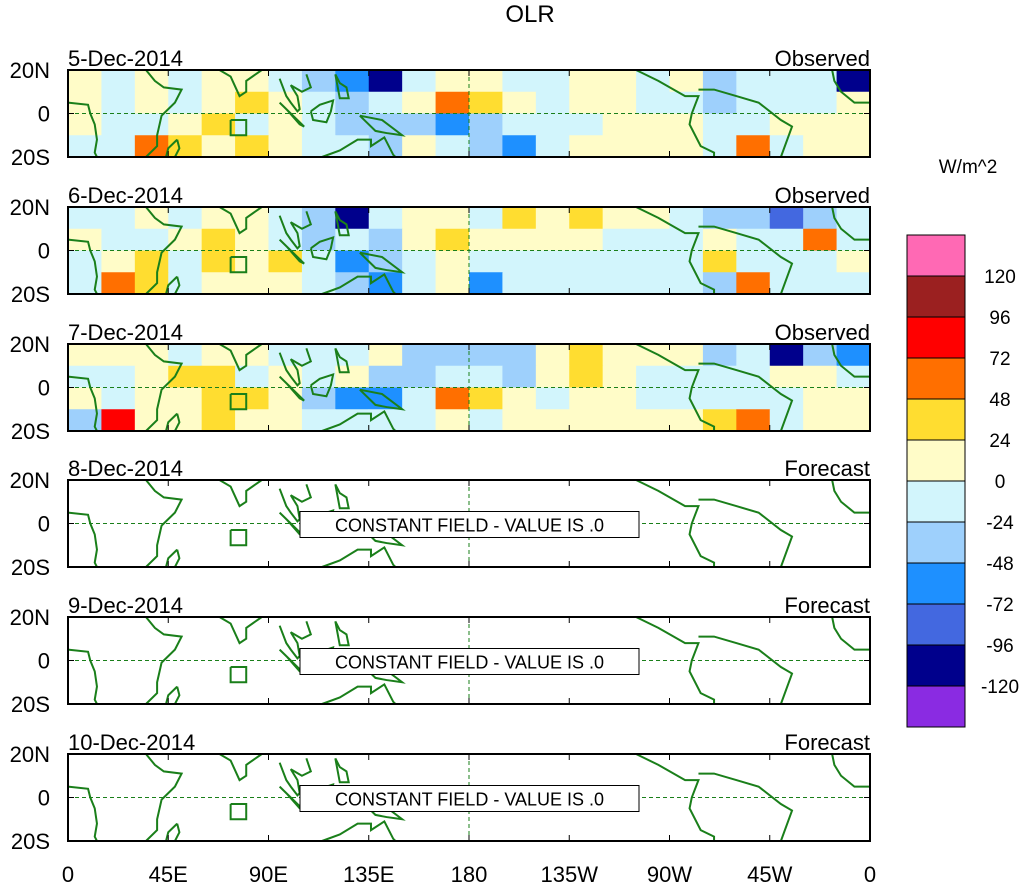 The height and width of the screenshot is (887, 1028). I want to click on panel-kind-label: Forecast, so click(827, 742).